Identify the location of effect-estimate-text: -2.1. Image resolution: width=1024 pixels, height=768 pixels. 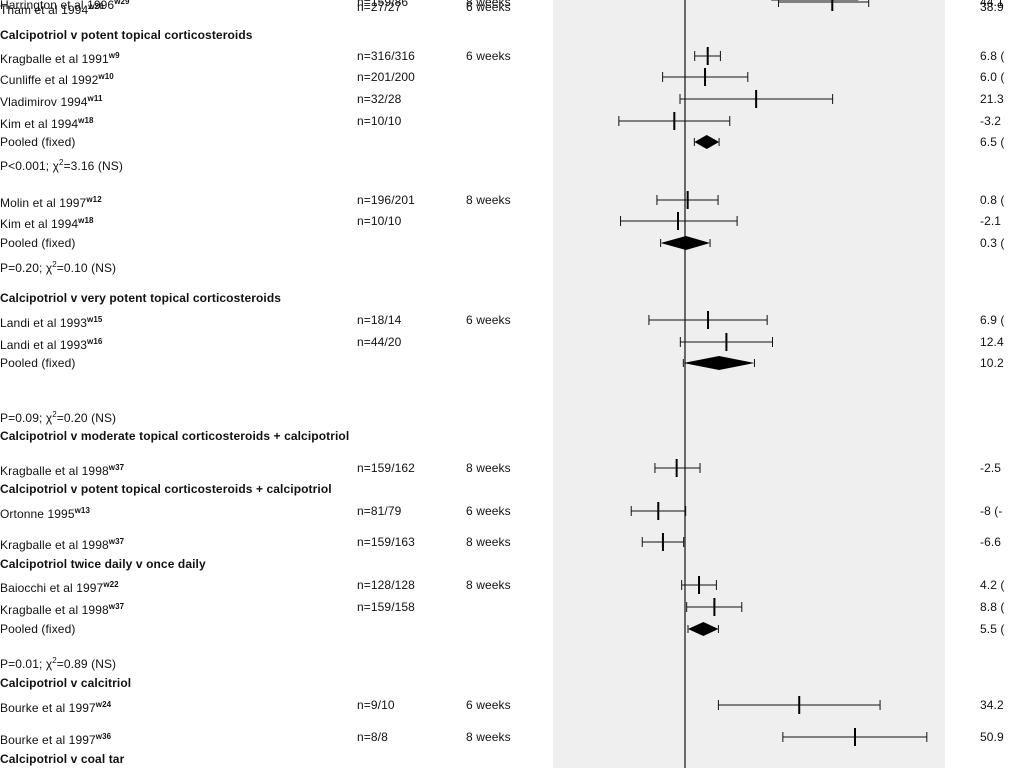
(990, 221).